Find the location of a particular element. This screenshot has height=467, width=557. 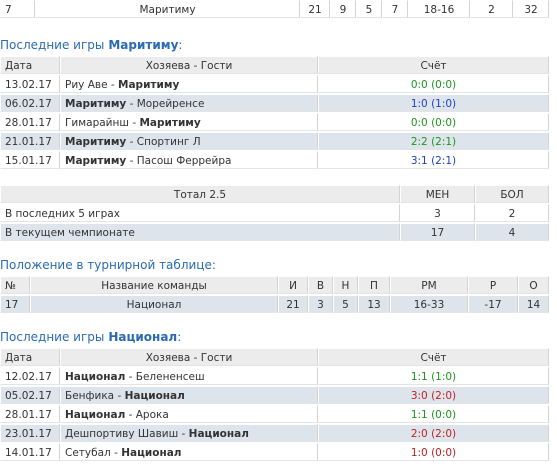

cell: 2:0 (2:0) is located at coordinates (433, 433).